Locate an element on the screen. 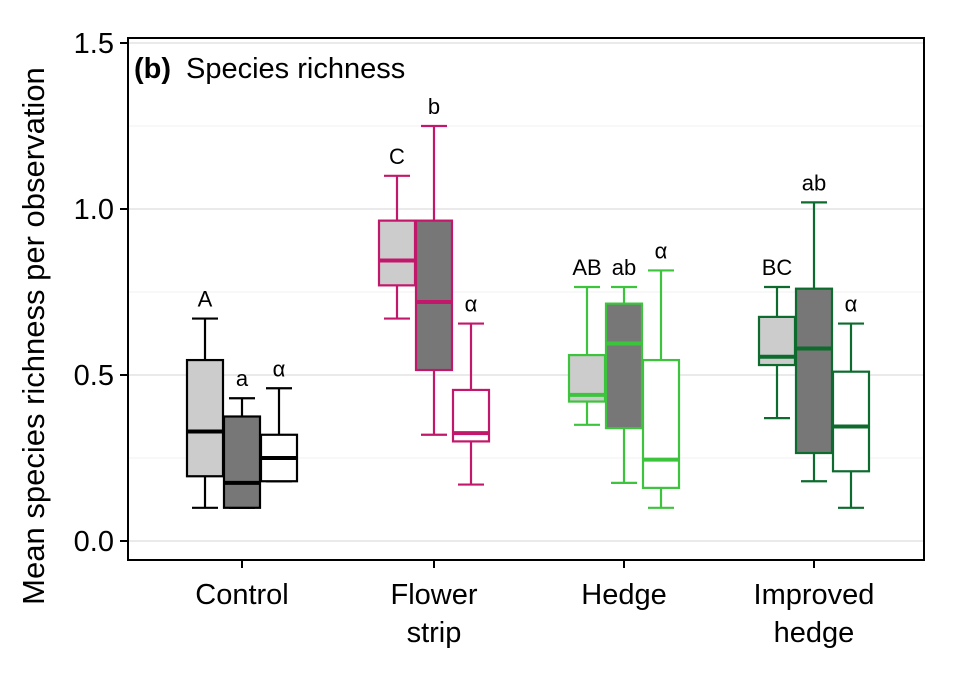  x-tick-label: Improved is located at coordinates (814, 595).